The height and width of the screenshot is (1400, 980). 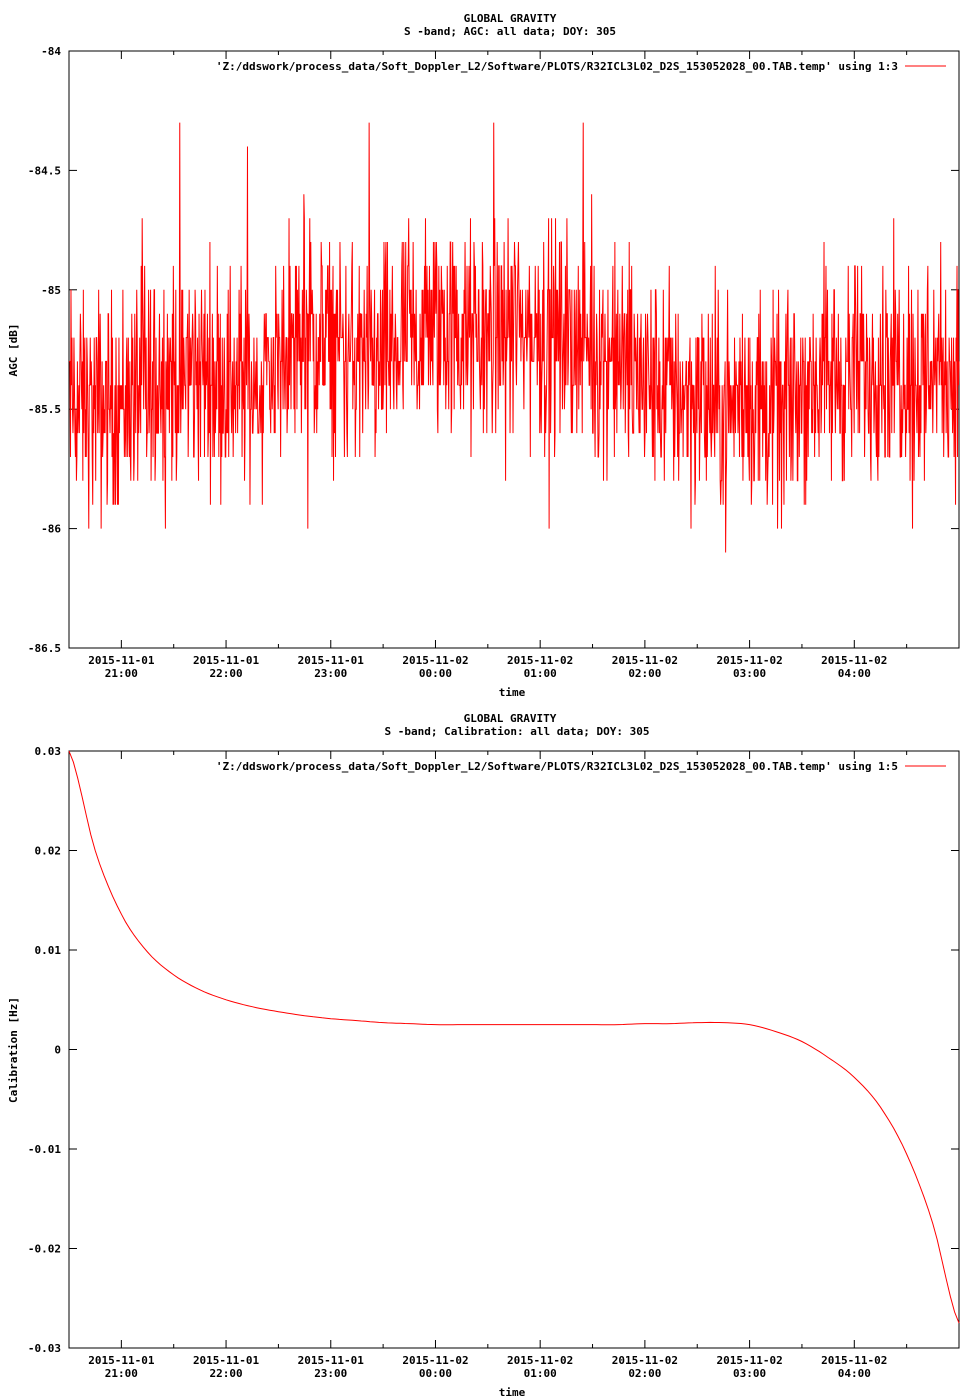 What do you see at coordinates (510, 31) in the screenshot?
I see `agc-chart-subtitle: S -band; AGC: all data; DOY: 305` at bounding box center [510, 31].